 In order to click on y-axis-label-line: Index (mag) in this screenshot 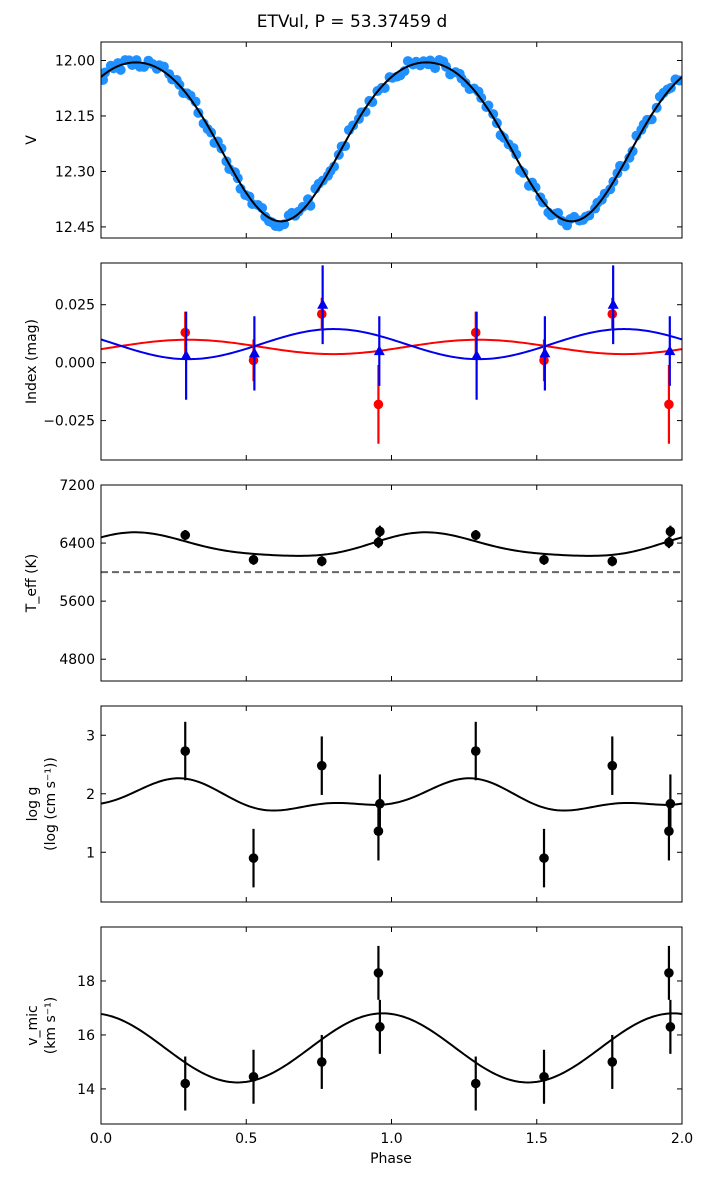, I will do `click(32, 361)`.